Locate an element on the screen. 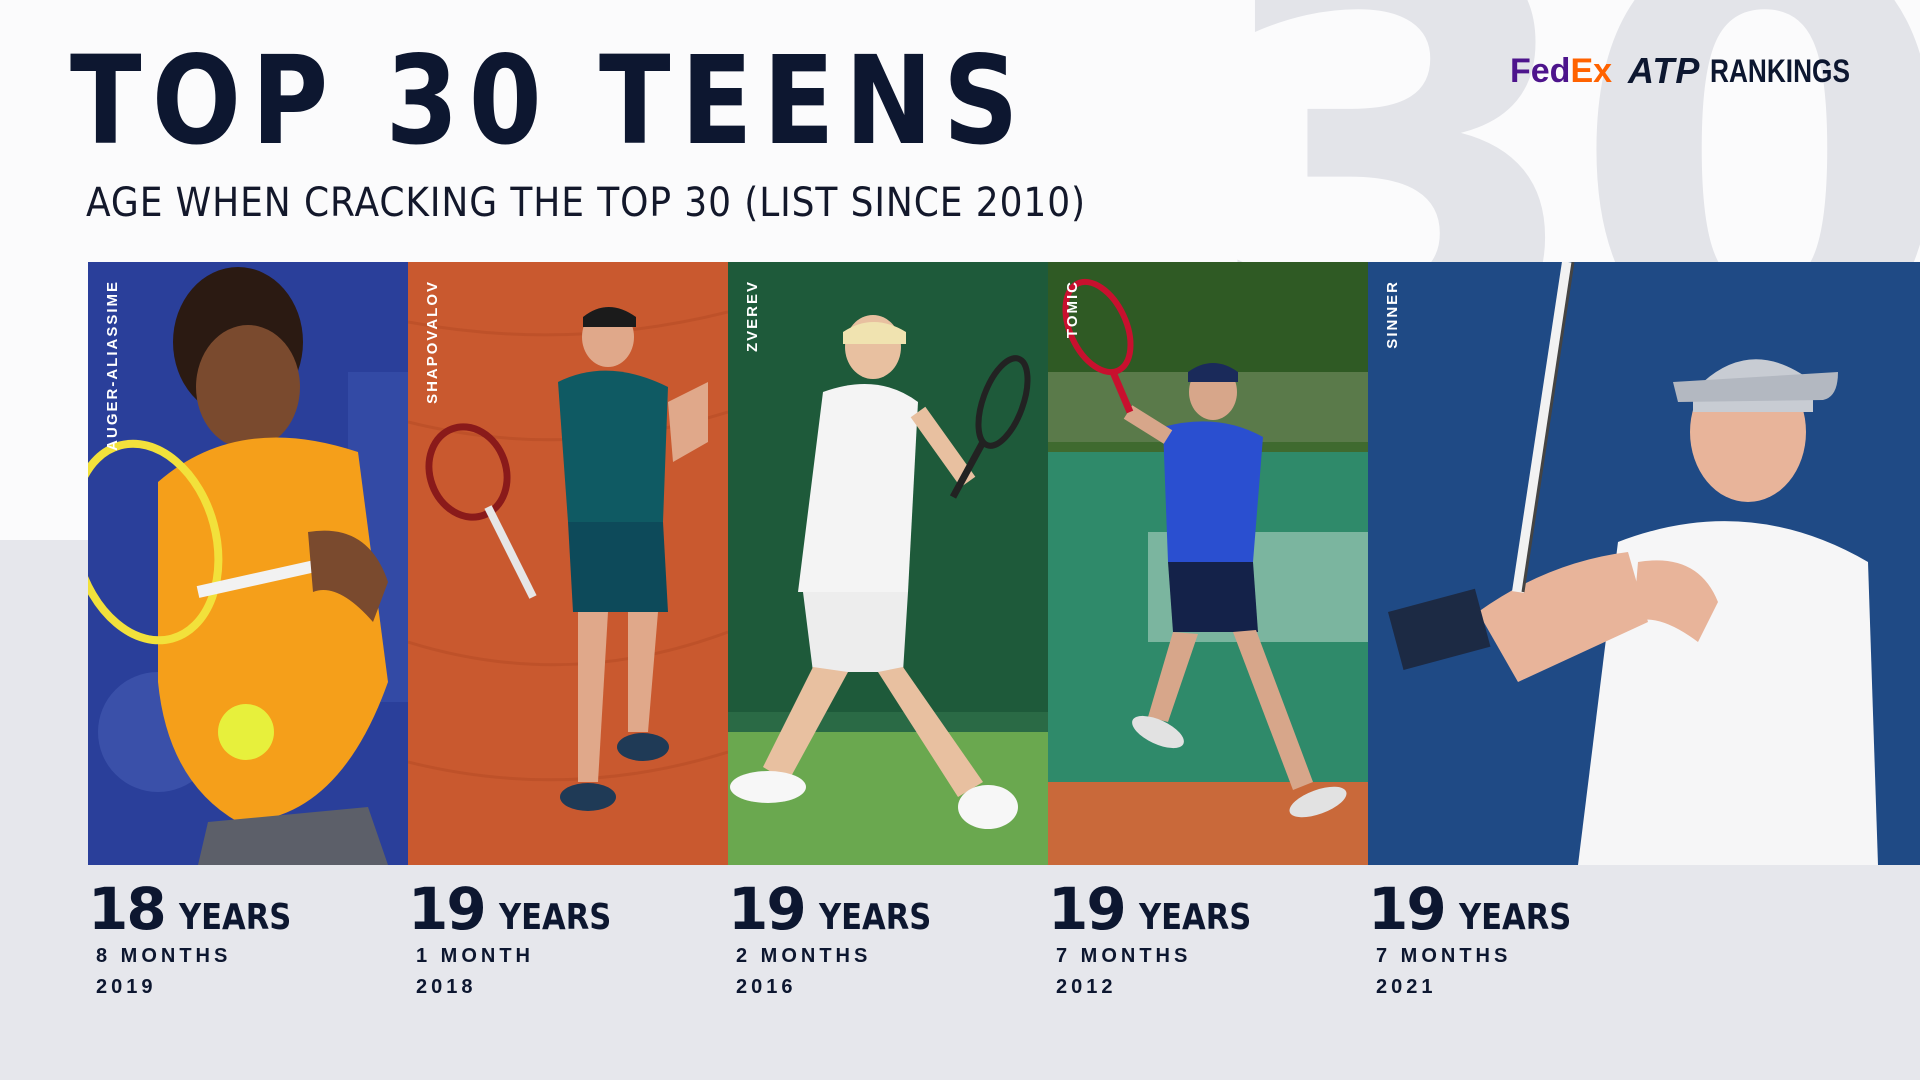  player-photo-zverev: ZVEREV is located at coordinates (888, 563).